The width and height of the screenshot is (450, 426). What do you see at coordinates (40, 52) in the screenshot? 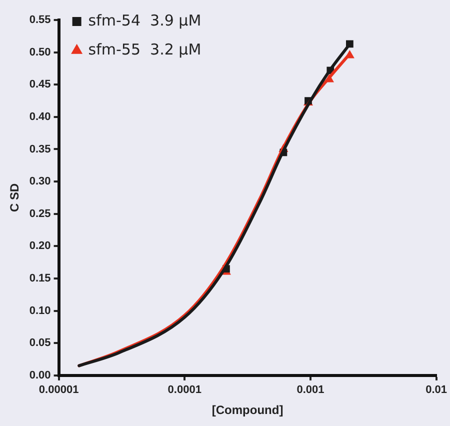
I see `y-tick-label: 0.50` at bounding box center [40, 52].